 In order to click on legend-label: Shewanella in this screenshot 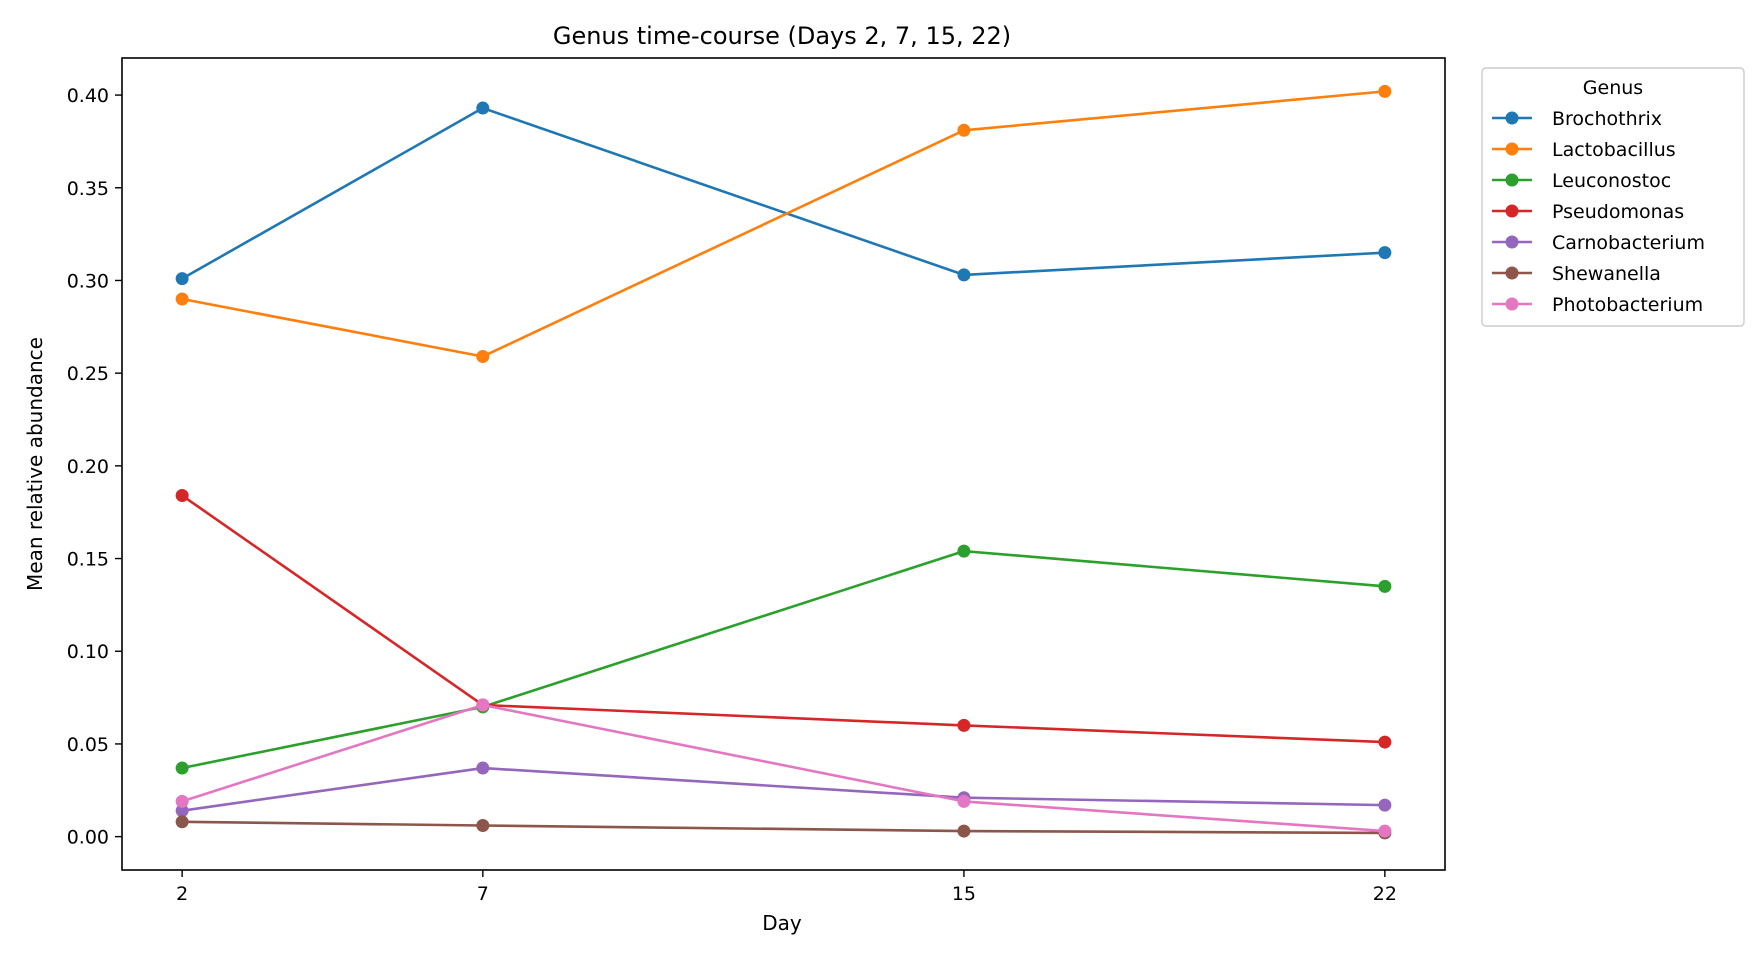, I will do `click(1606, 274)`.